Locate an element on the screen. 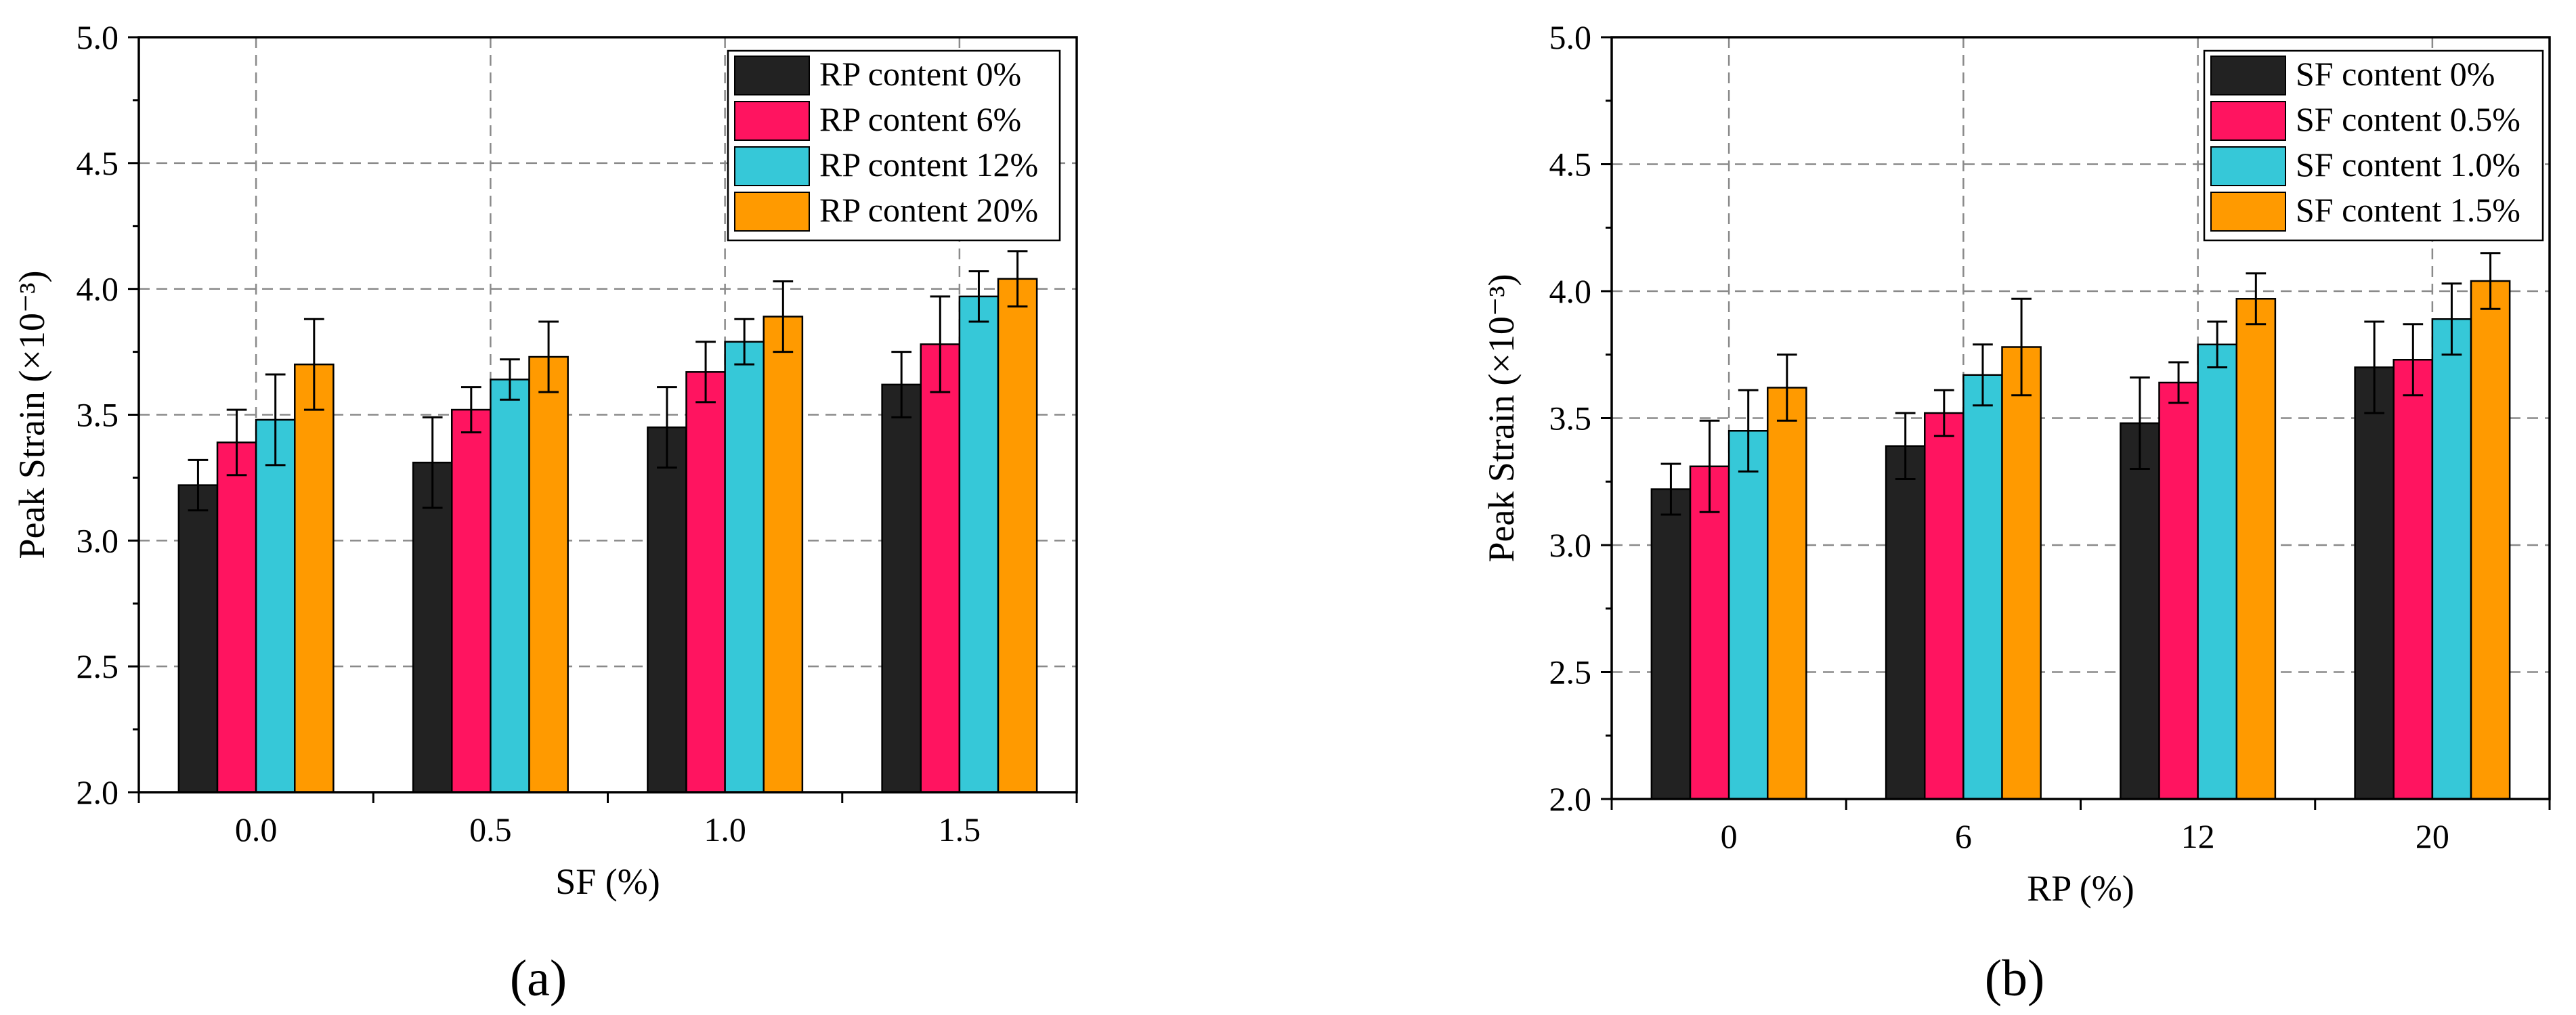 This screenshot has width=2576, height=1015. ytick-label-a-4: 4.0 is located at coordinates (98, 289).